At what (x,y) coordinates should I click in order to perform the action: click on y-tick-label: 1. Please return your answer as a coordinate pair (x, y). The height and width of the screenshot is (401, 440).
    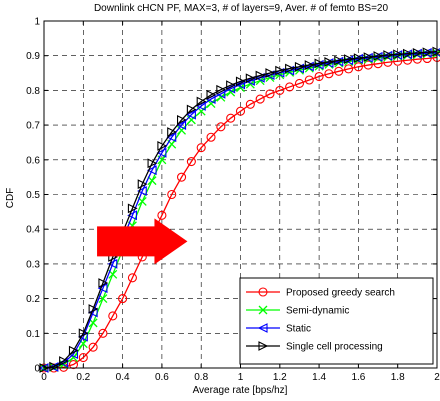
    Looking at the image, I should click on (37, 22).